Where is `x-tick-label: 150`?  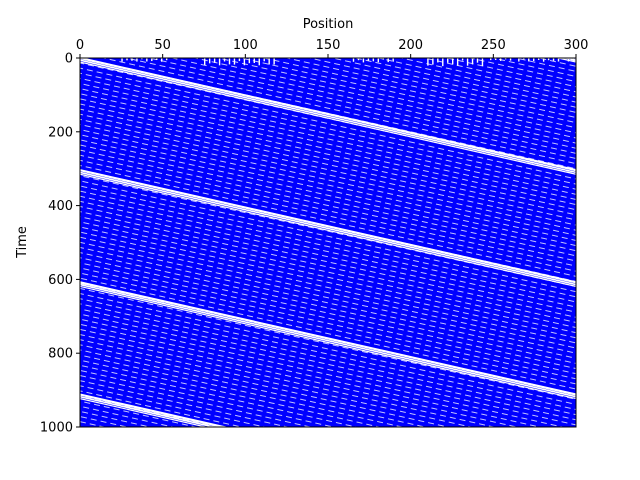
x-tick-label: 150 is located at coordinates (328, 45).